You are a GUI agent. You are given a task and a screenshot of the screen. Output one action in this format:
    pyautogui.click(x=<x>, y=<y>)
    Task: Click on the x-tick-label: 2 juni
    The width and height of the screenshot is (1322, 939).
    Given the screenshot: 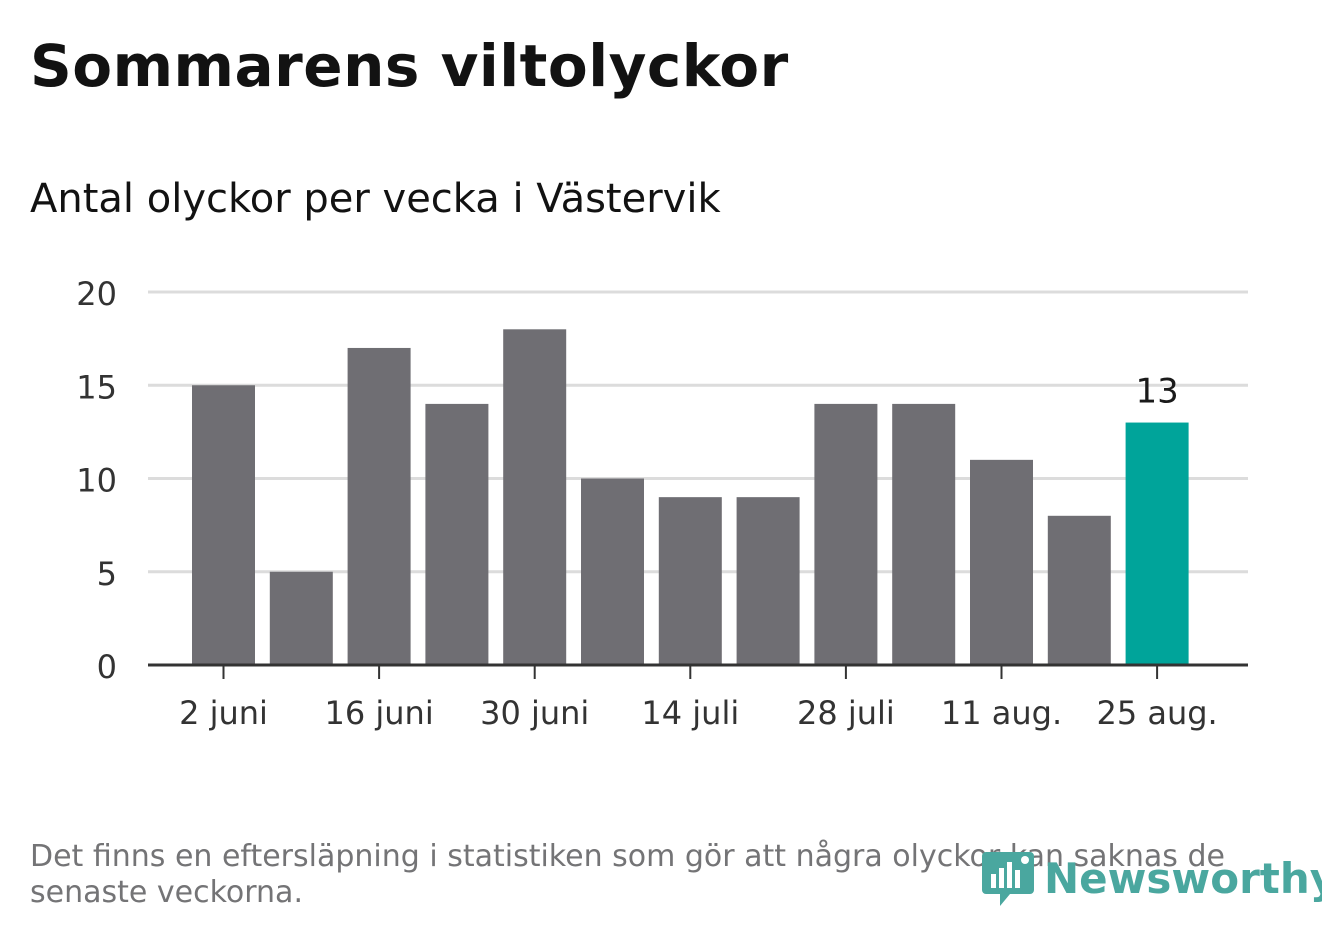 What is the action you would take?
    pyautogui.click(x=223, y=713)
    